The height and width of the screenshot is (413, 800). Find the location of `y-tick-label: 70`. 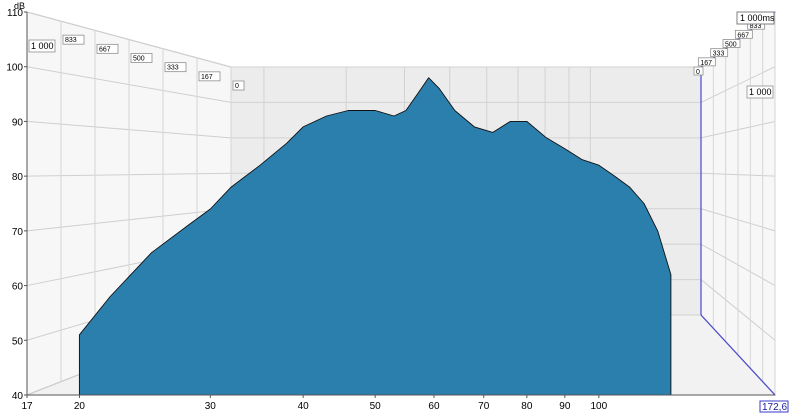

y-tick-label: 70 is located at coordinates (18, 232).